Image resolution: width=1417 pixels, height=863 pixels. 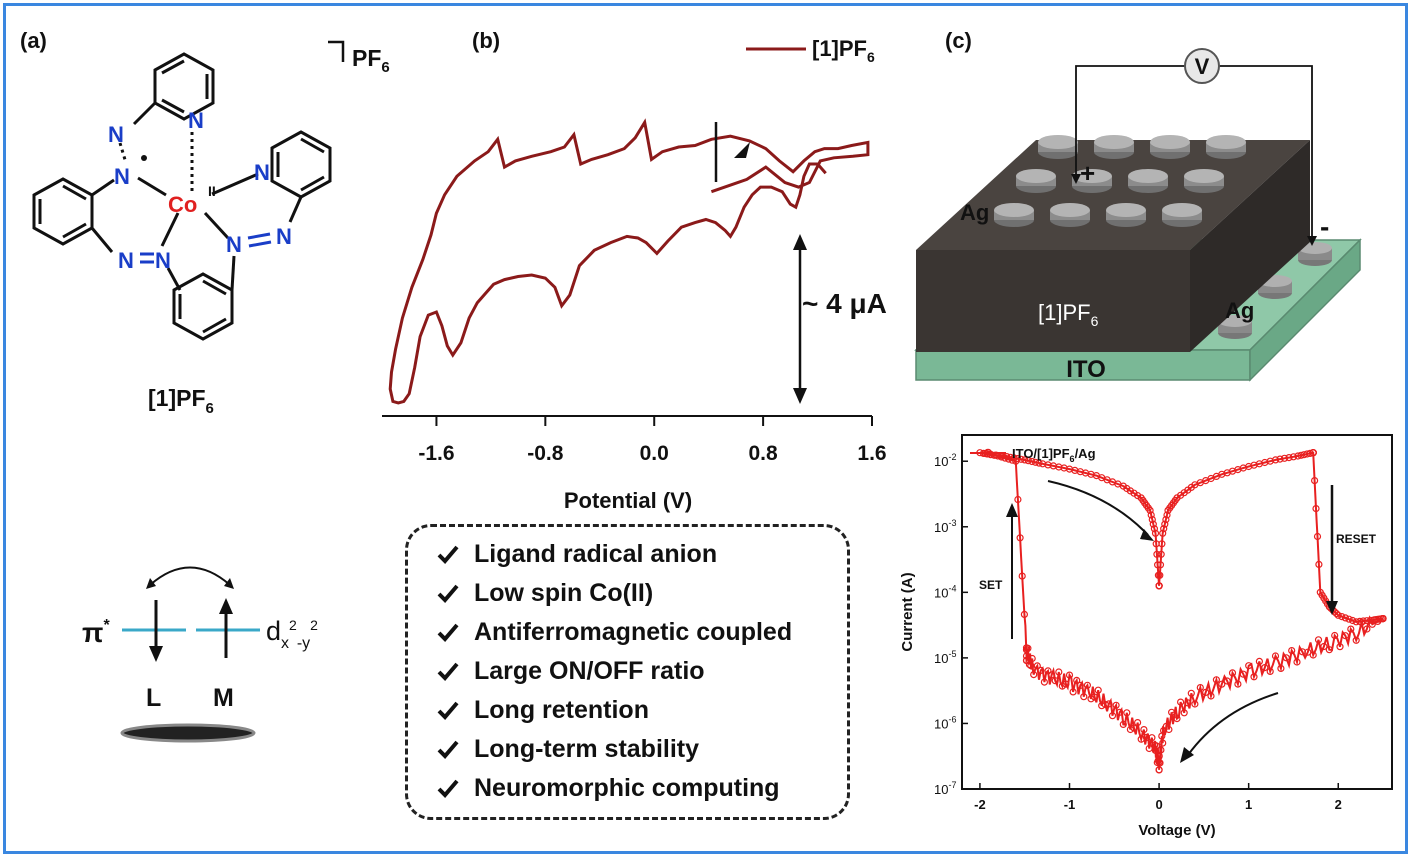 I want to click on benzene-ring-left, so click(x=63, y=211).